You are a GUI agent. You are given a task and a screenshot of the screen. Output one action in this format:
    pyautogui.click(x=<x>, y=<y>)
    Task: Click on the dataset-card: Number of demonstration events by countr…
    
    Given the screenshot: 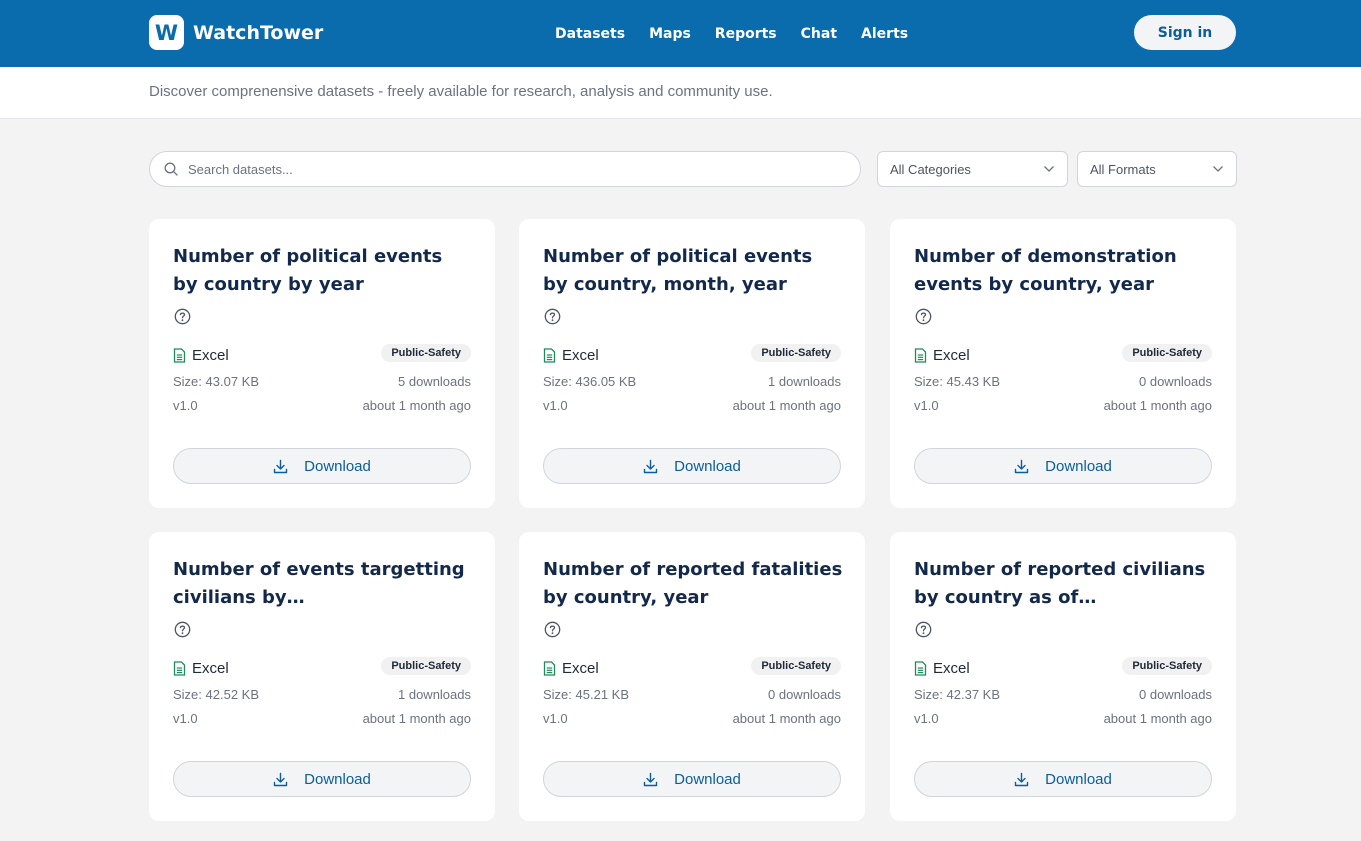 What is the action you would take?
    pyautogui.click(x=1063, y=363)
    